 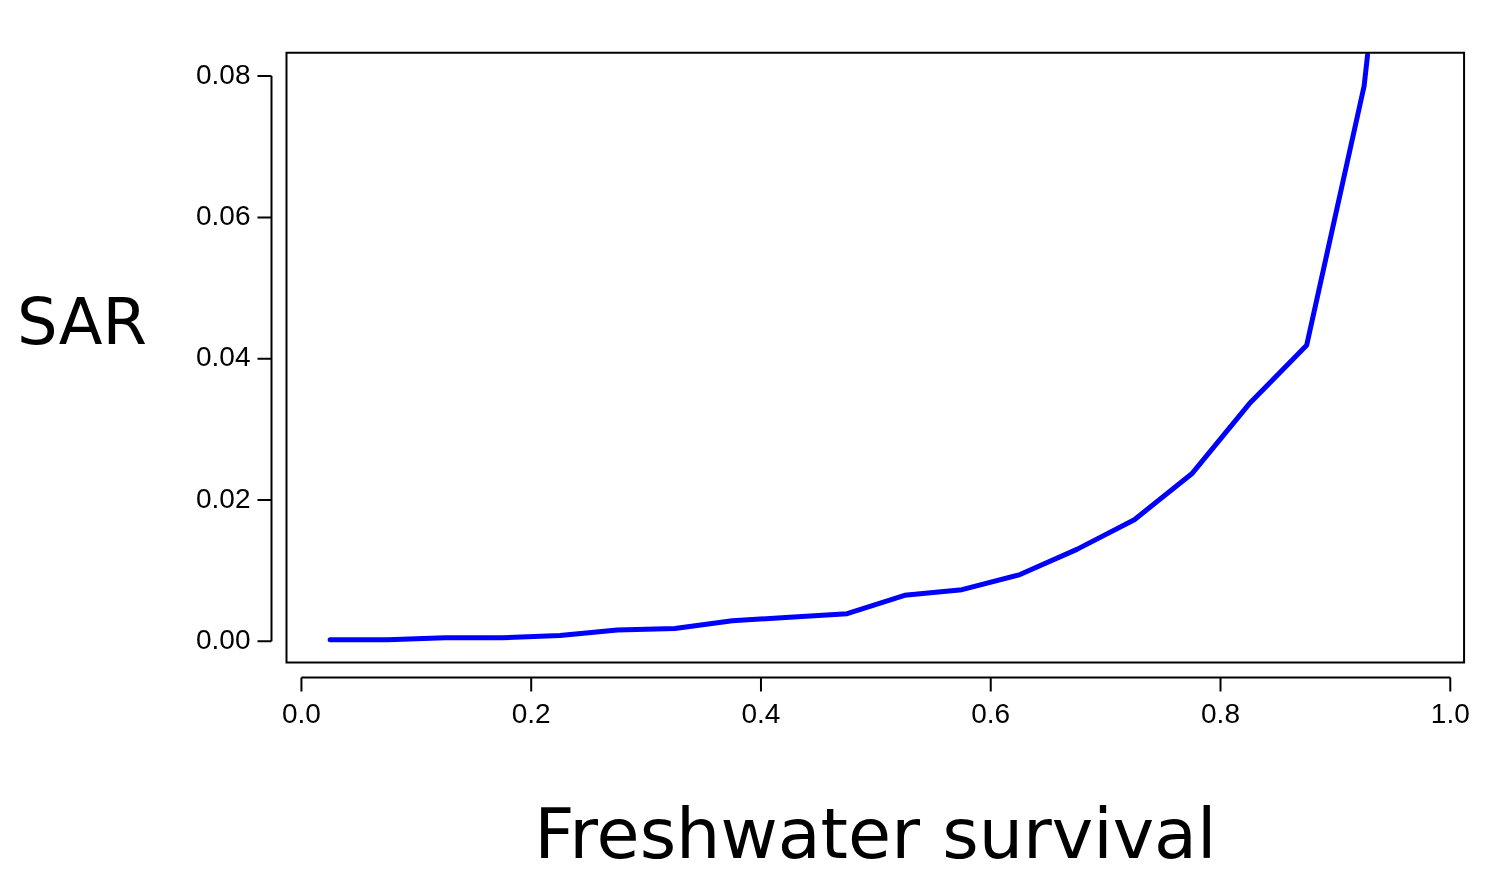 What do you see at coordinates (223, 74) in the screenshot?
I see `y-tick-label: 0.08` at bounding box center [223, 74].